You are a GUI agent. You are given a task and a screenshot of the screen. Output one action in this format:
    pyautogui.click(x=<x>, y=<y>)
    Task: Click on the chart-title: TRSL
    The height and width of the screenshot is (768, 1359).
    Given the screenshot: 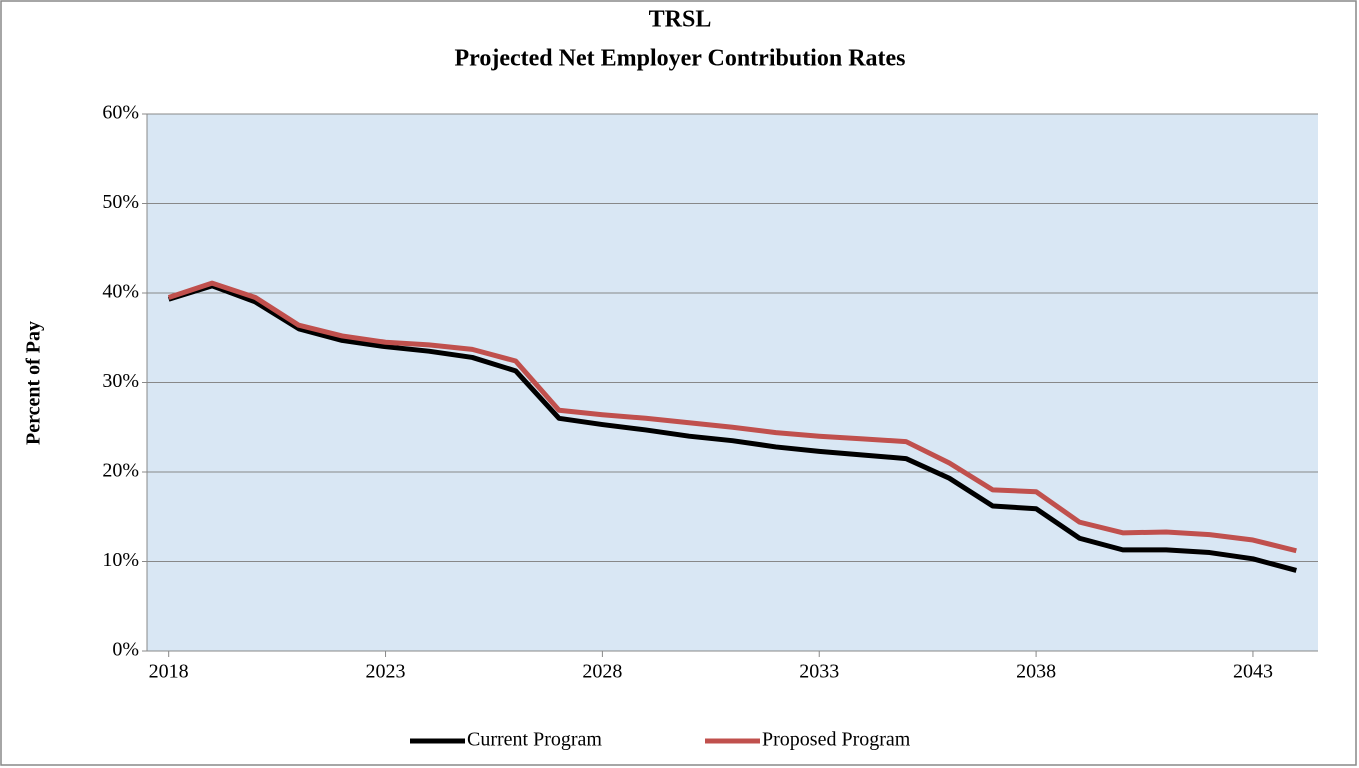 What is the action you would take?
    pyautogui.click(x=680, y=20)
    